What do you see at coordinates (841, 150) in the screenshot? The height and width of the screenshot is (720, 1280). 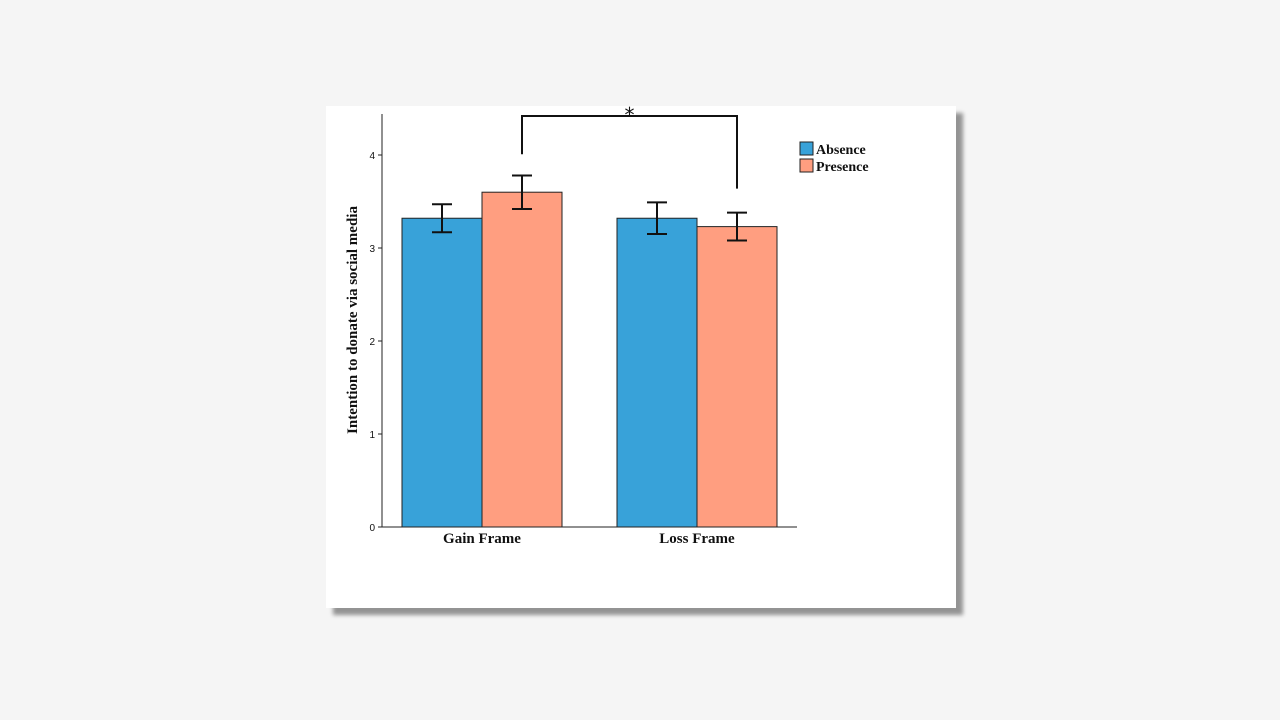 I see `legend-label: Absence` at bounding box center [841, 150].